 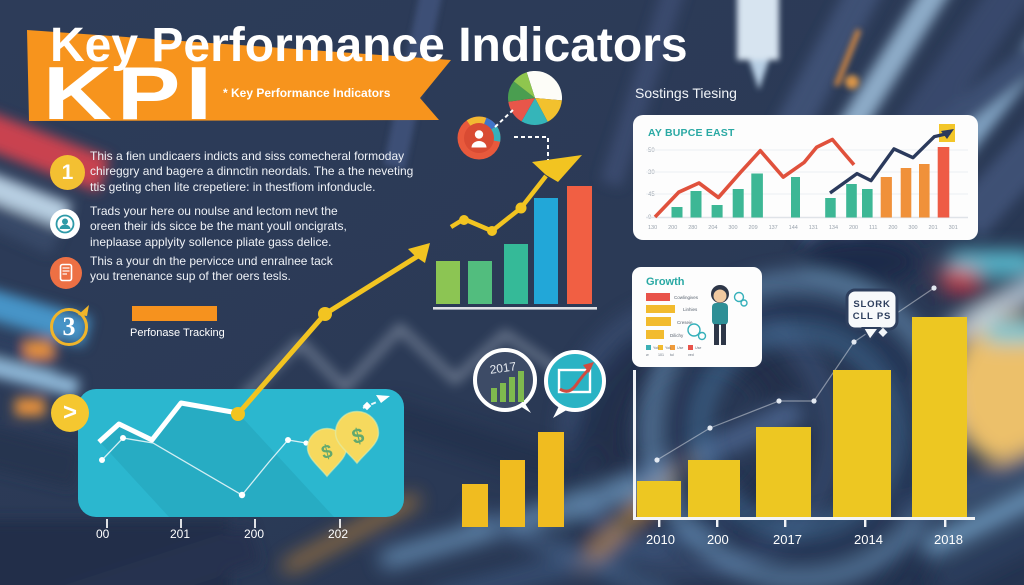 What do you see at coordinates (691, 133) in the screenshot?
I see `svg-text: AY BUPCE EAST` at bounding box center [691, 133].